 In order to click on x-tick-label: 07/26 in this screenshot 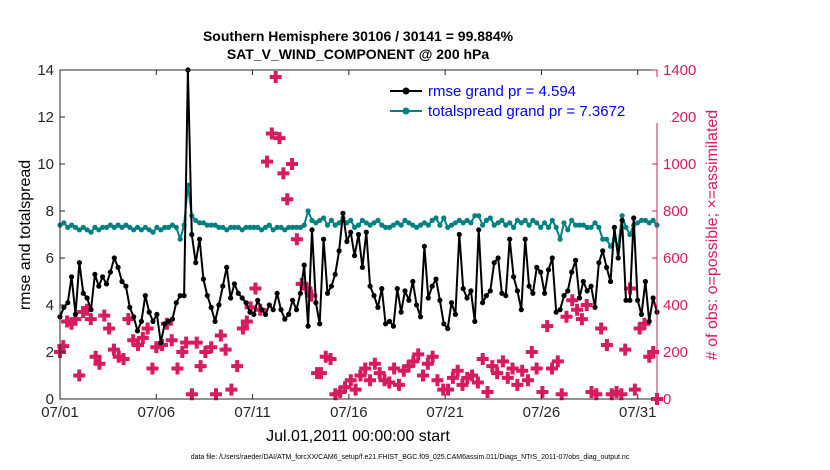, I will do `click(542, 412)`.